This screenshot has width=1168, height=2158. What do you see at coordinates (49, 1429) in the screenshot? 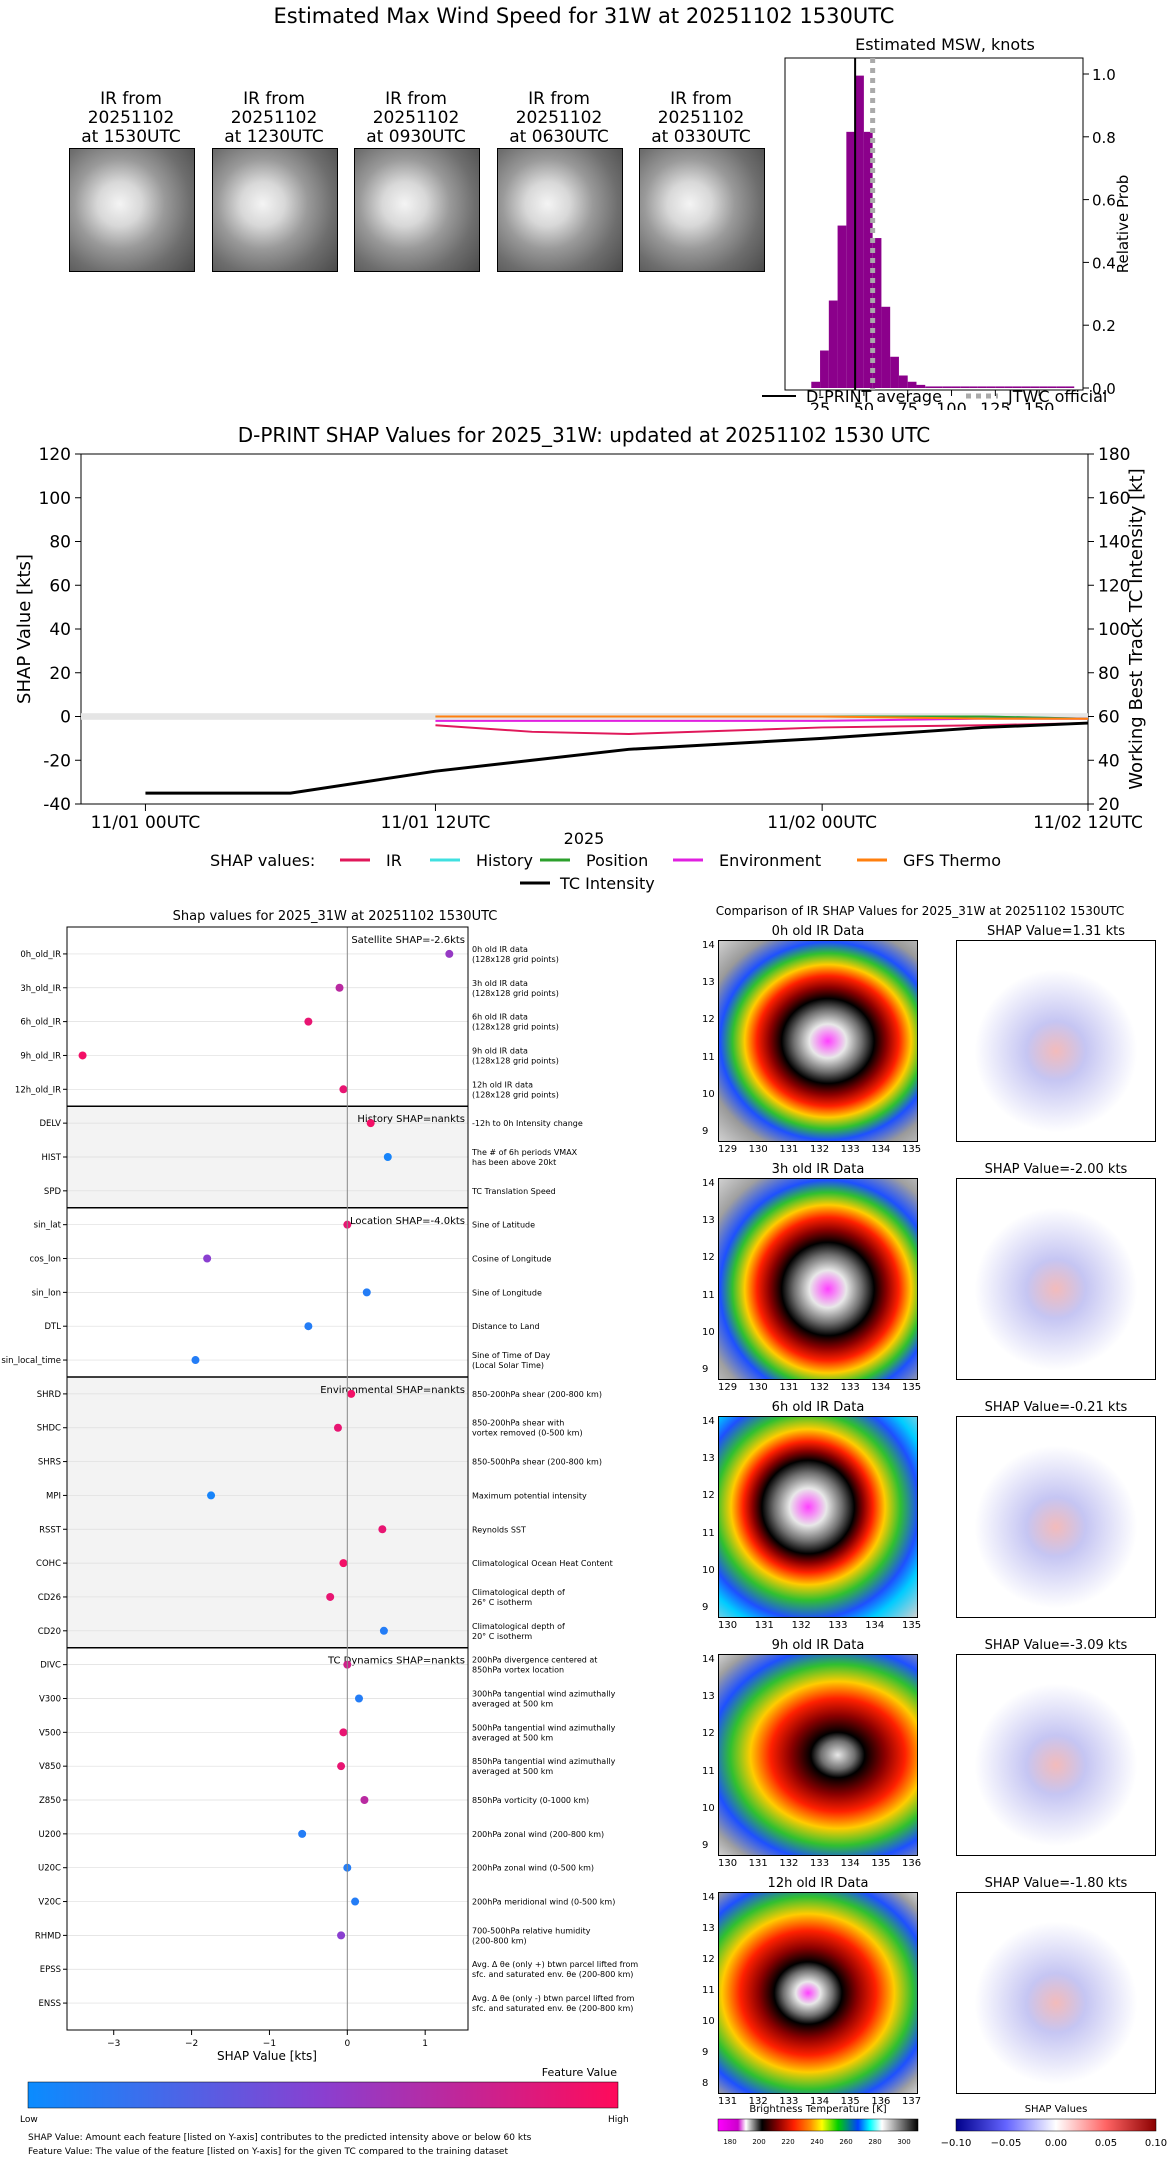
I see `feature-name: SHDC` at bounding box center [49, 1429].